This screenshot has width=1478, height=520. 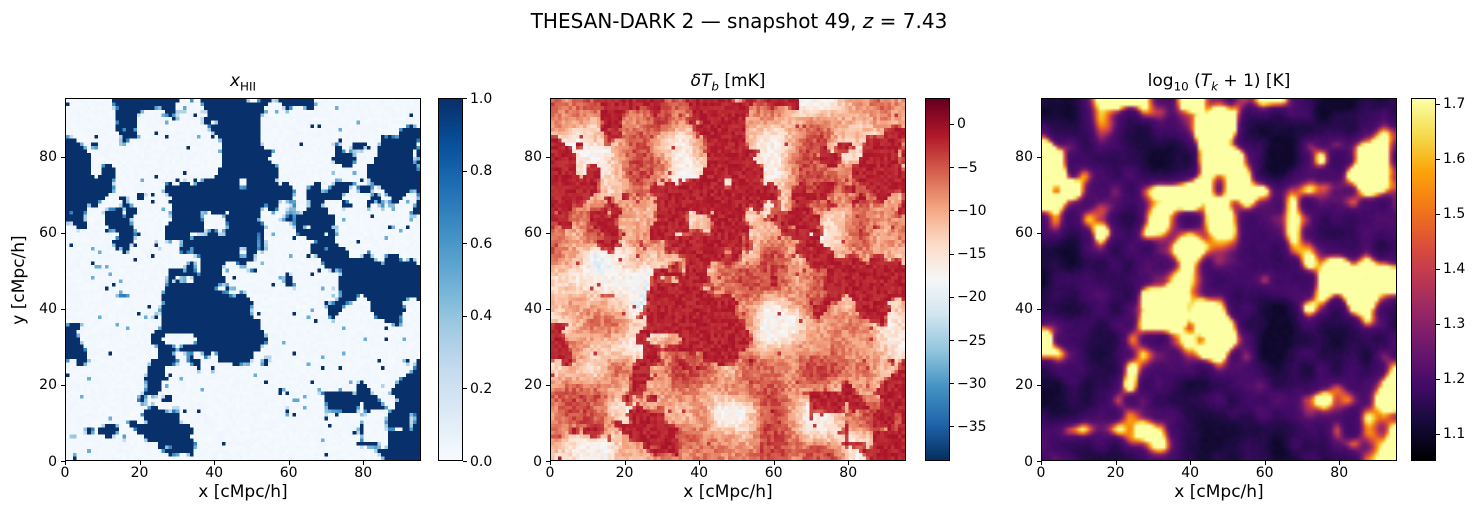 What do you see at coordinates (972, 426) in the screenshot?
I see `colorbar-tick-label: −35` at bounding box center [972, 426].